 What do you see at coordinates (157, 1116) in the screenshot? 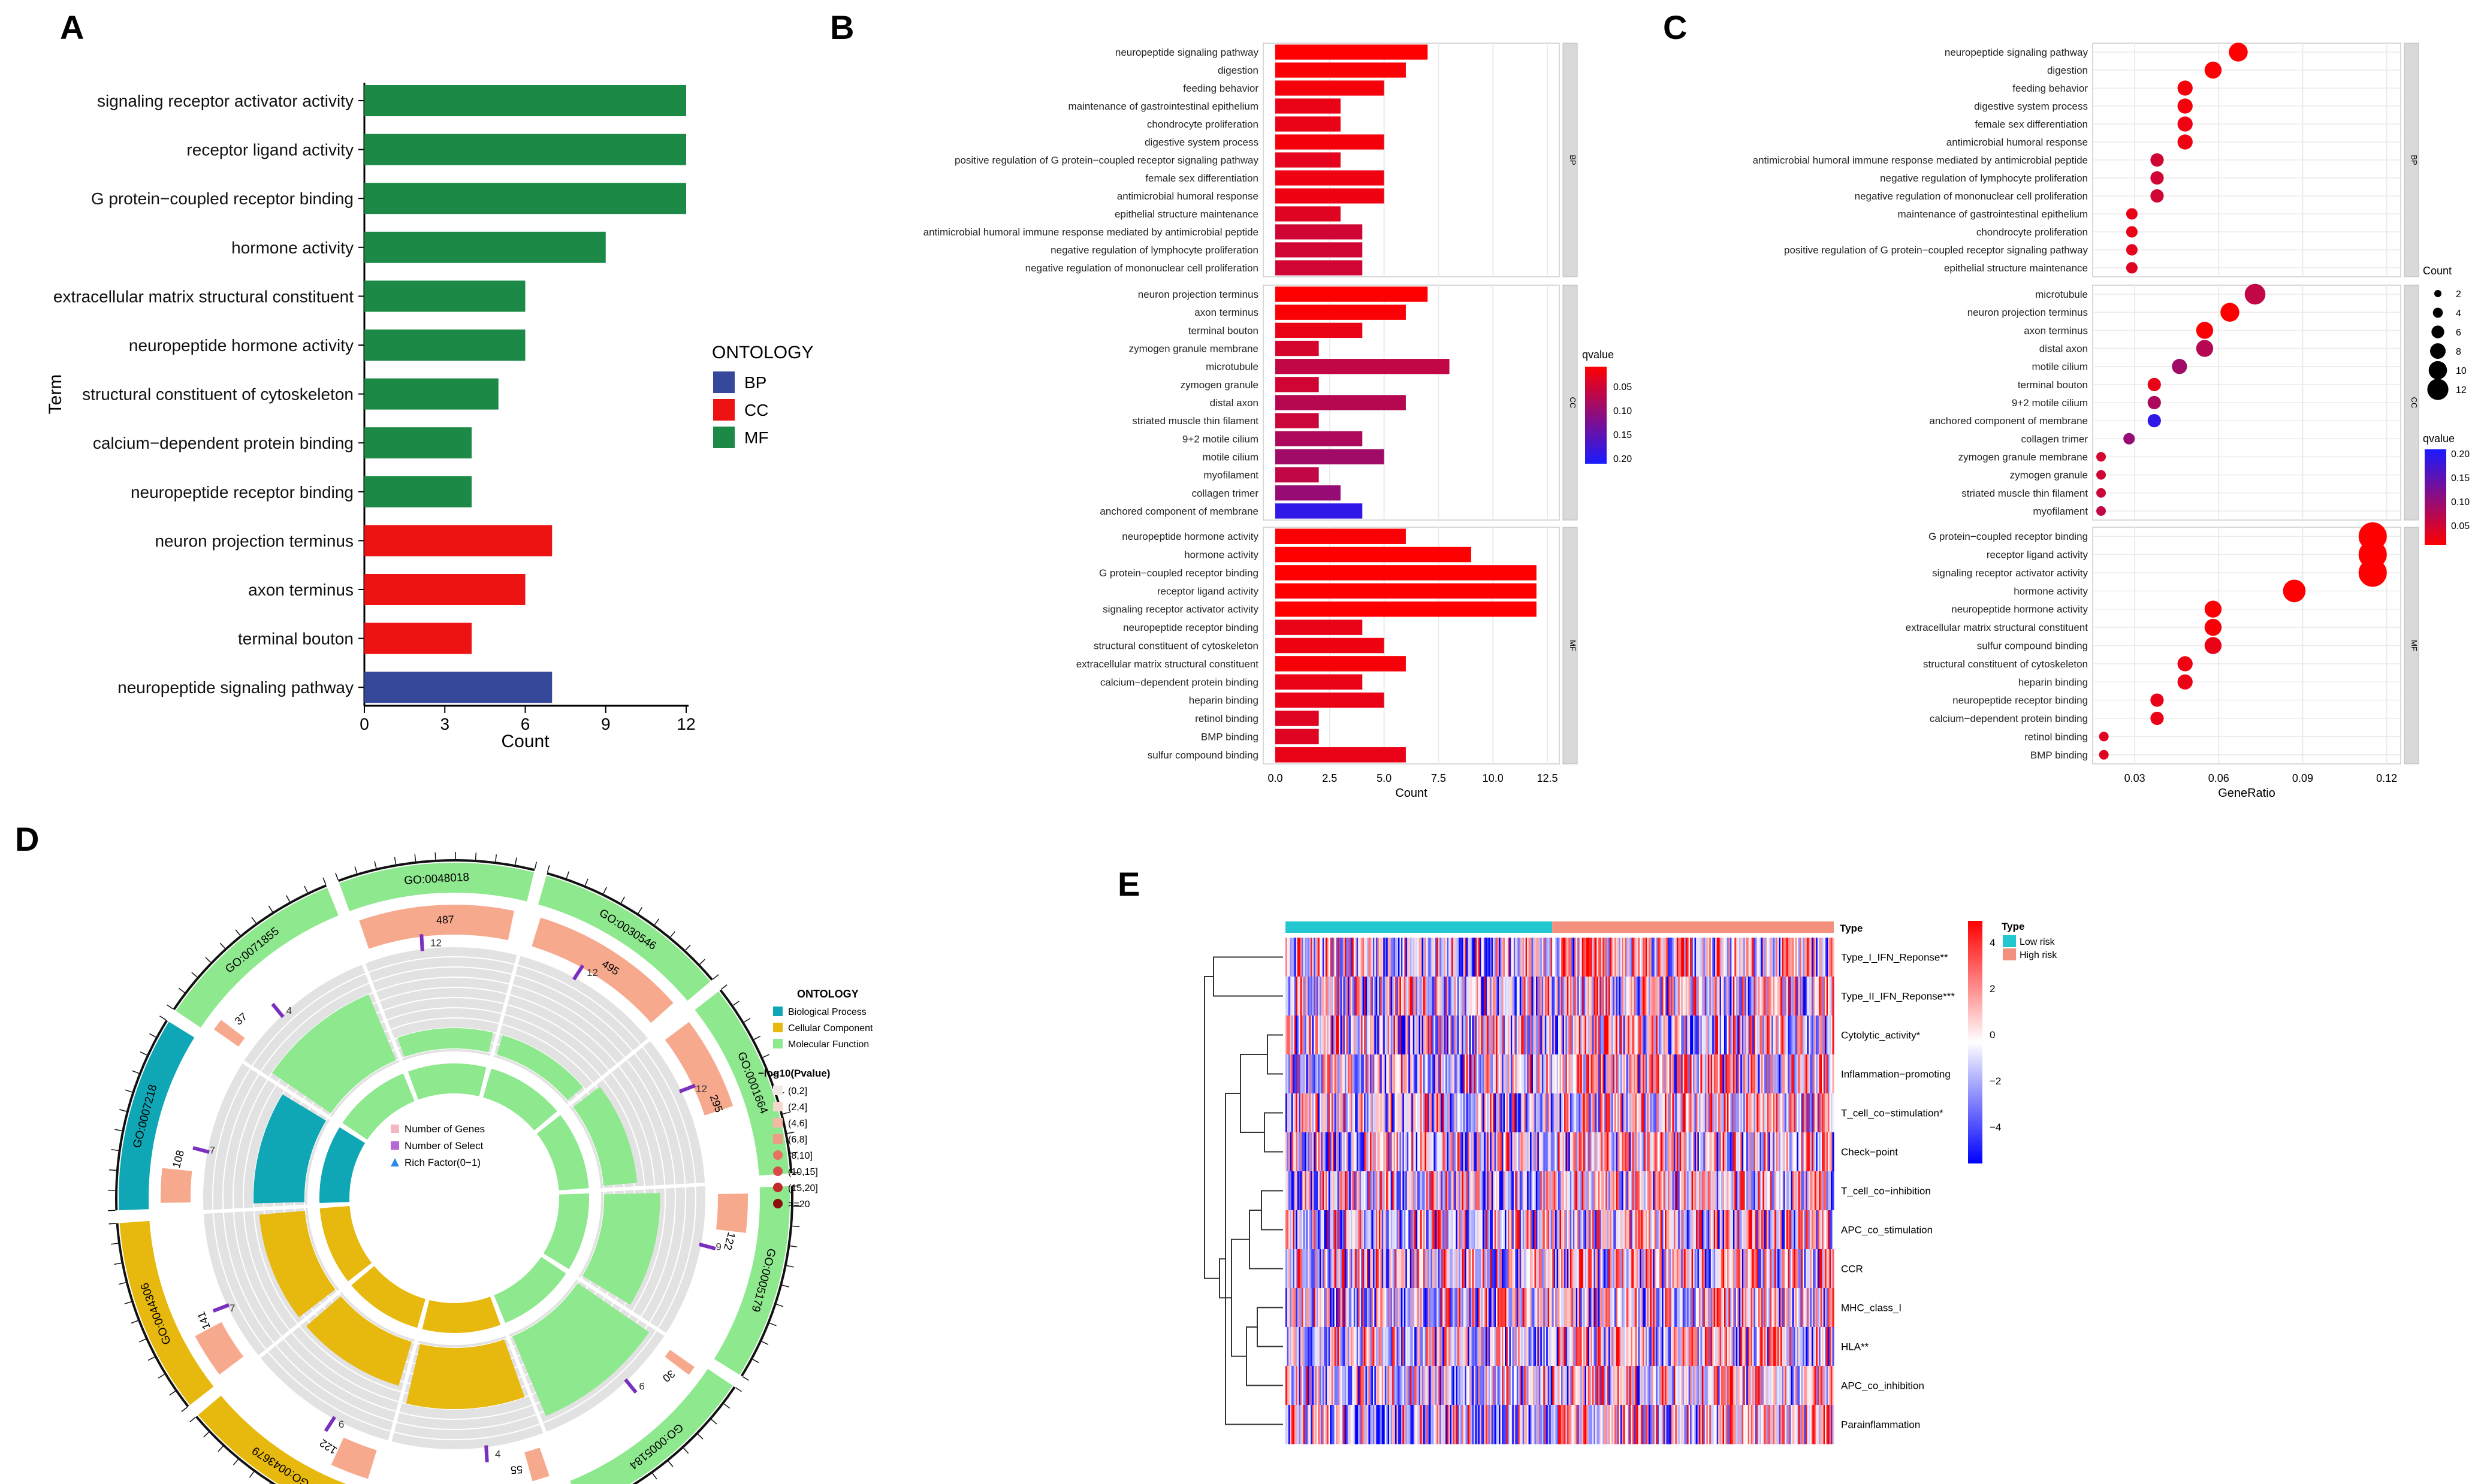
I see `sector-outer-arc` at bounding box center [157, 1116].